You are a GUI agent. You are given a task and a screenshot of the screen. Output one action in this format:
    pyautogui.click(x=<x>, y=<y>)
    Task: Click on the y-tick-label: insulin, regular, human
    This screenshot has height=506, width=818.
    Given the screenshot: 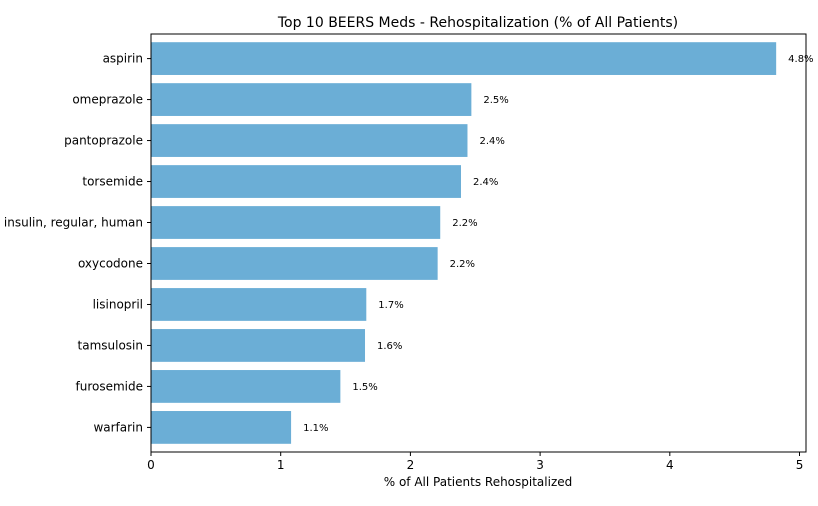 What is the action you would take?
    pyautogui.click(x=73, y=223)
    